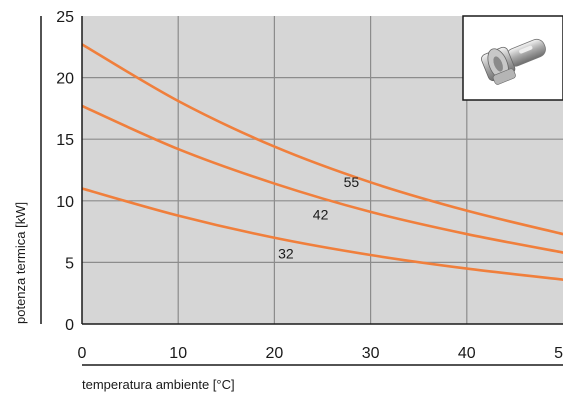 The width and height of the screenshot is (563, 396). I want to click on x-tick-label: 40, so click(467, 353).